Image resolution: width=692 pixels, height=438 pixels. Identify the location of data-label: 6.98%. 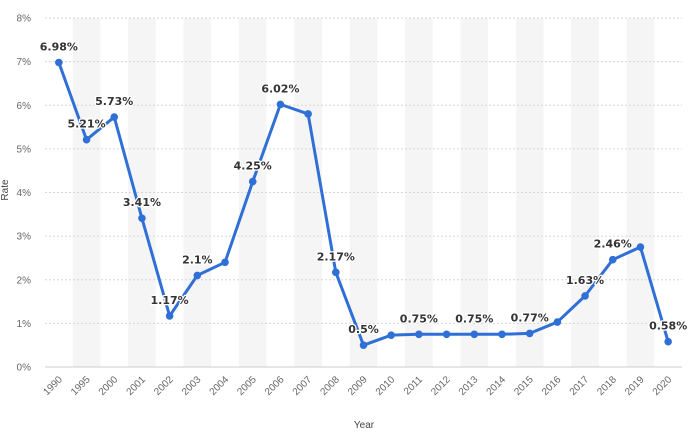
(59, 46).